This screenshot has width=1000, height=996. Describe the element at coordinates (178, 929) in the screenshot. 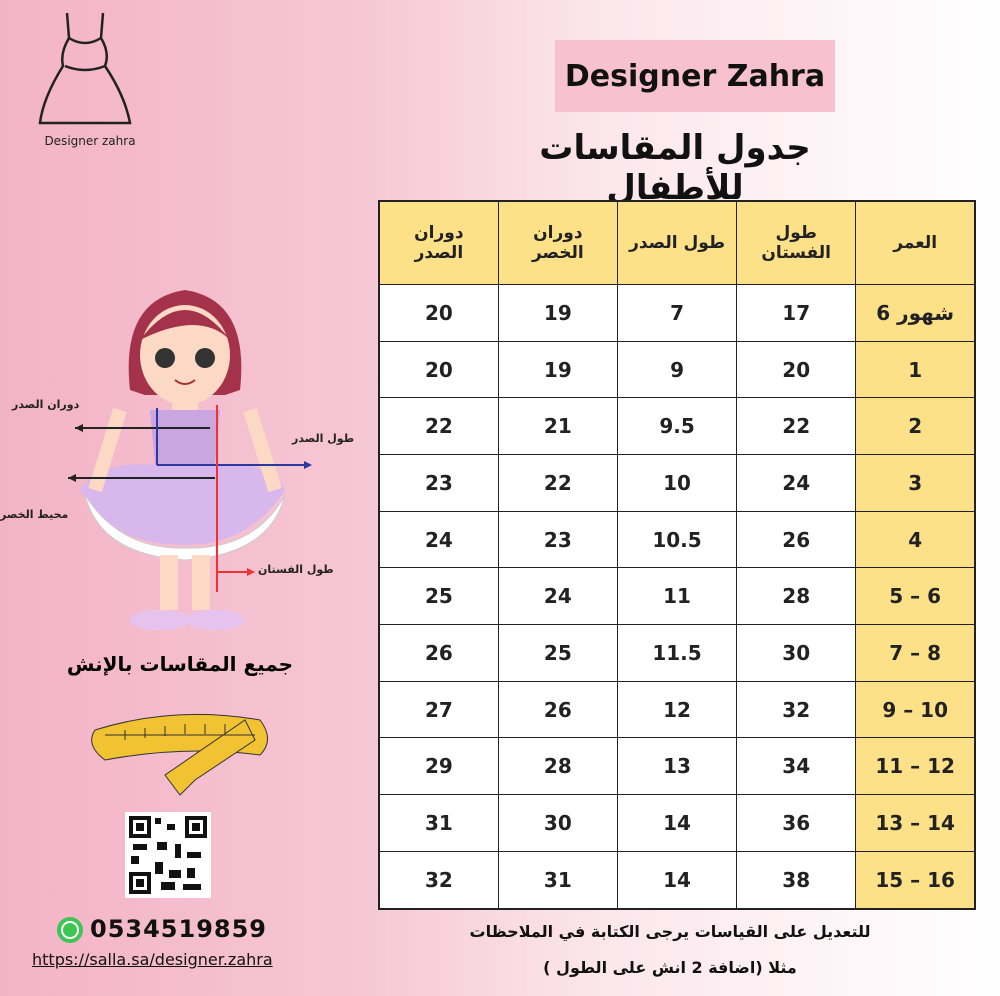

I see `phone: 0534519859` at that location.